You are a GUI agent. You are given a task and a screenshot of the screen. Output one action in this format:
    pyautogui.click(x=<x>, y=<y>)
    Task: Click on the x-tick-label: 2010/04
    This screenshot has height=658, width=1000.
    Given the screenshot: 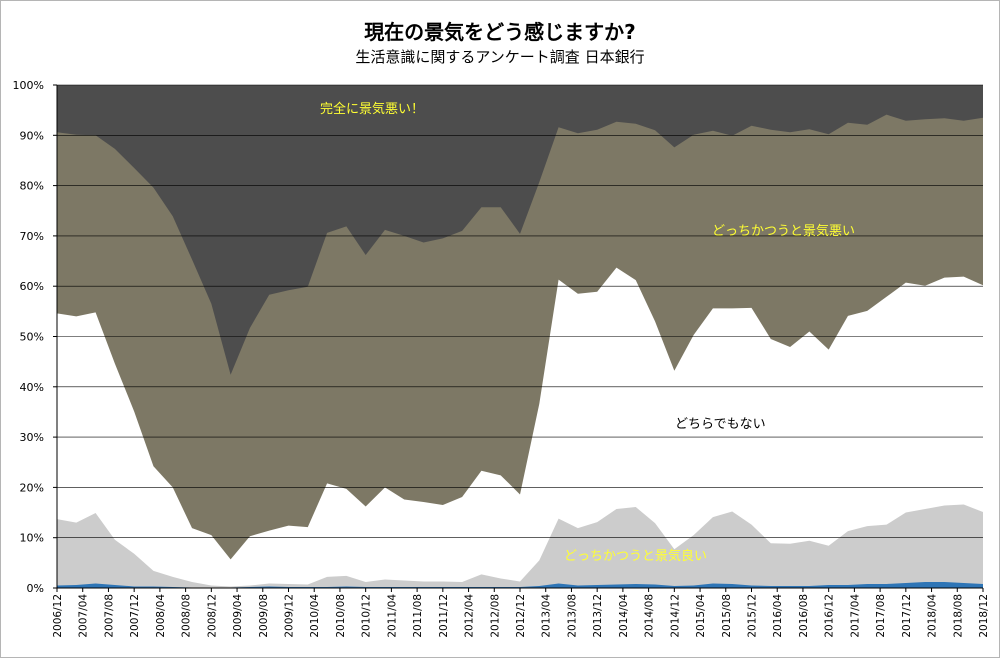 What is the action you would take?
    pyautogui.click(x=315, y=616)
    